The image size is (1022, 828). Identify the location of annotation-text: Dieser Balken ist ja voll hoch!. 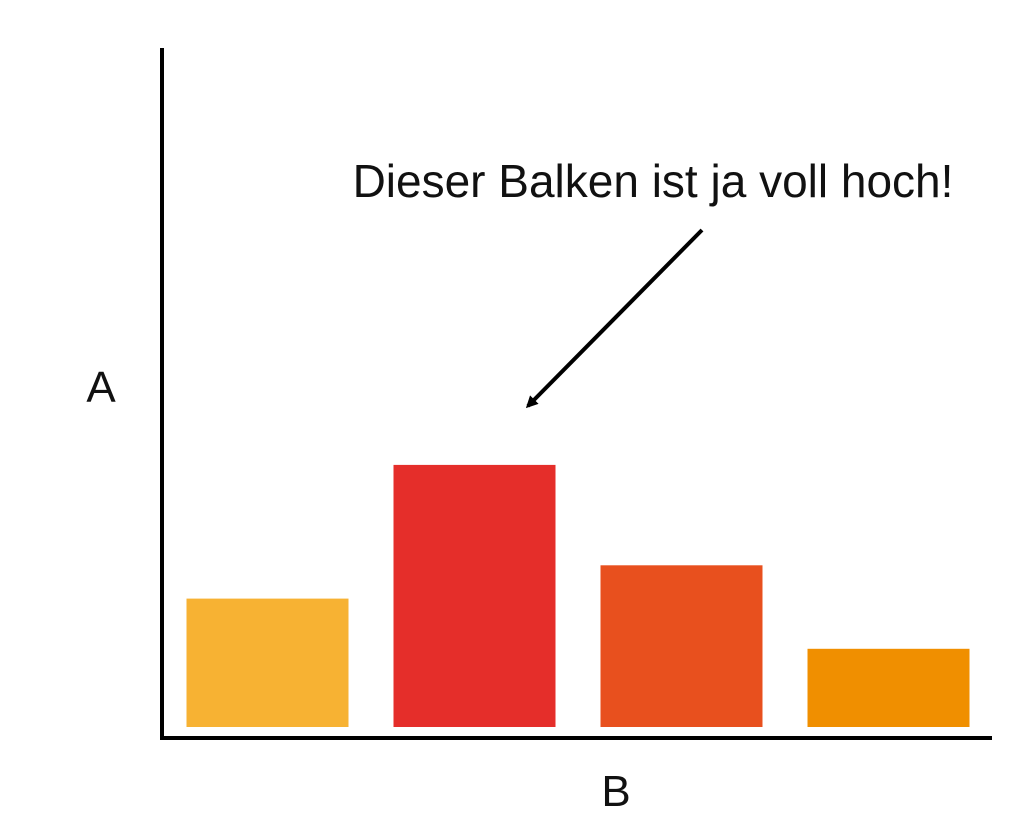
(653, 181).